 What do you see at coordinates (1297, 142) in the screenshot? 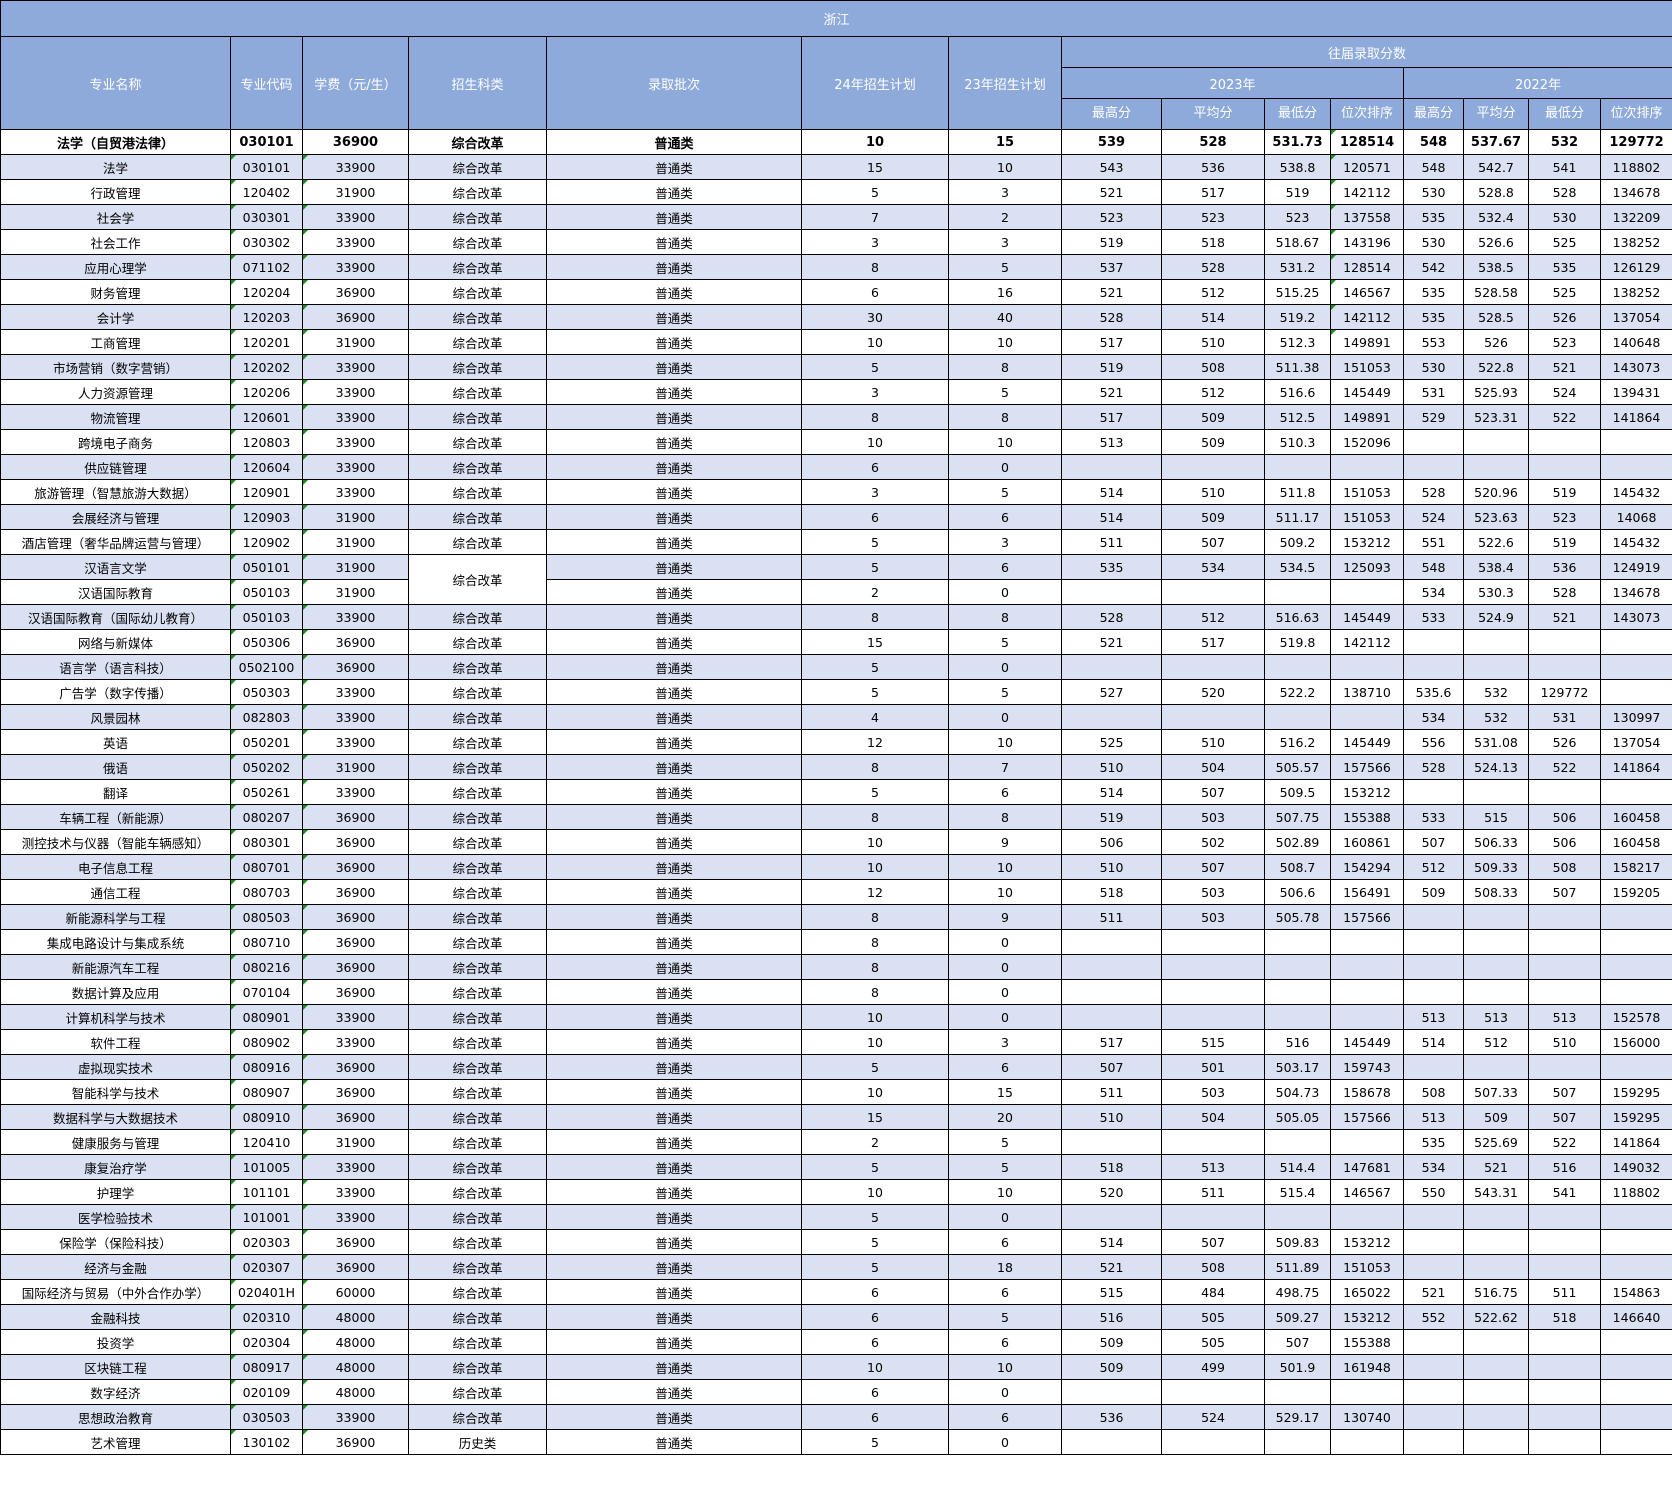
I see `cell-min-2023: 531.73` at bounding box center [1297, 142].